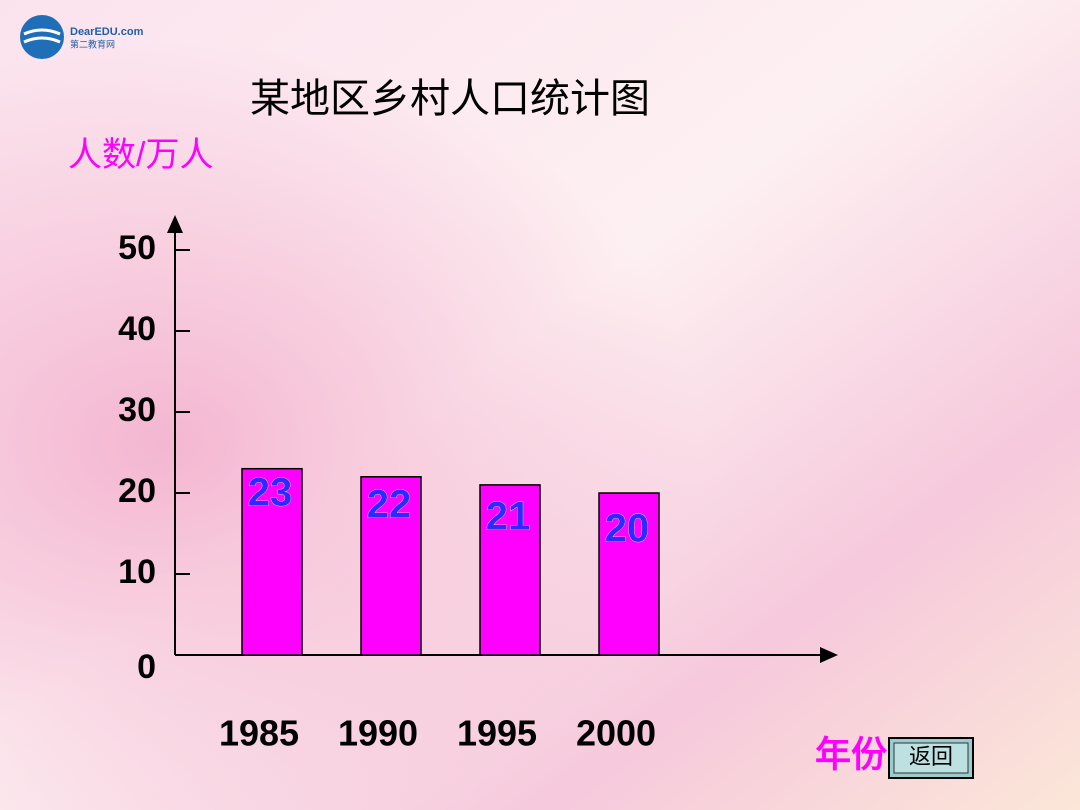 Image resolution: width=1080 pixels, height=810 pixels. What do you see at coordinates (140, 155) in the screenshot?
I see `y-axis-label: 人数/万人` at bounding box center [140, 155].